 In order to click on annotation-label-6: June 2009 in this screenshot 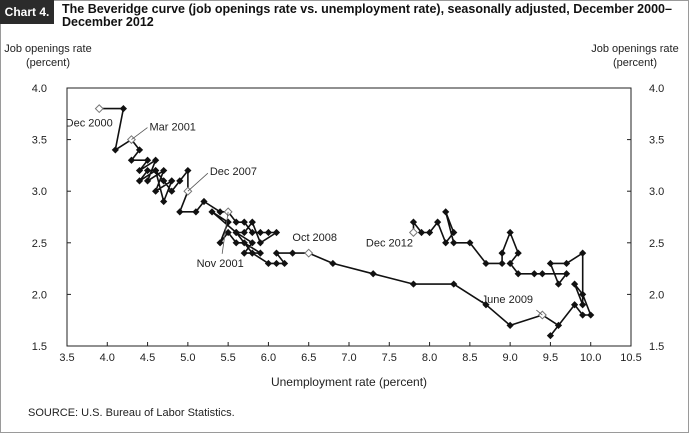, I will do `click(507, 300)`.